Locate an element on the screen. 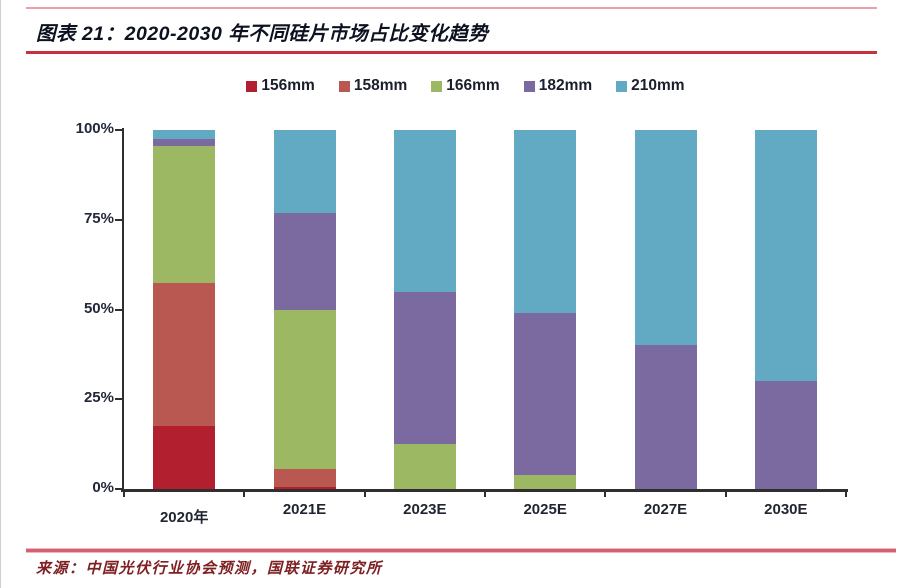 This screenshot has height=588, width=900. bar-segment-182mm-2025E is located at coordinates (545, 394).